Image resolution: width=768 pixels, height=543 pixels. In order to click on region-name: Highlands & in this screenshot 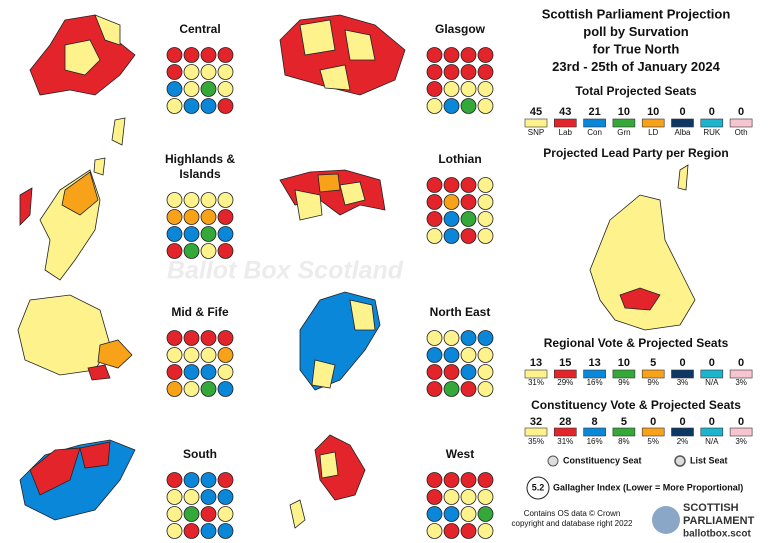, I will do `click(200, 159)`.